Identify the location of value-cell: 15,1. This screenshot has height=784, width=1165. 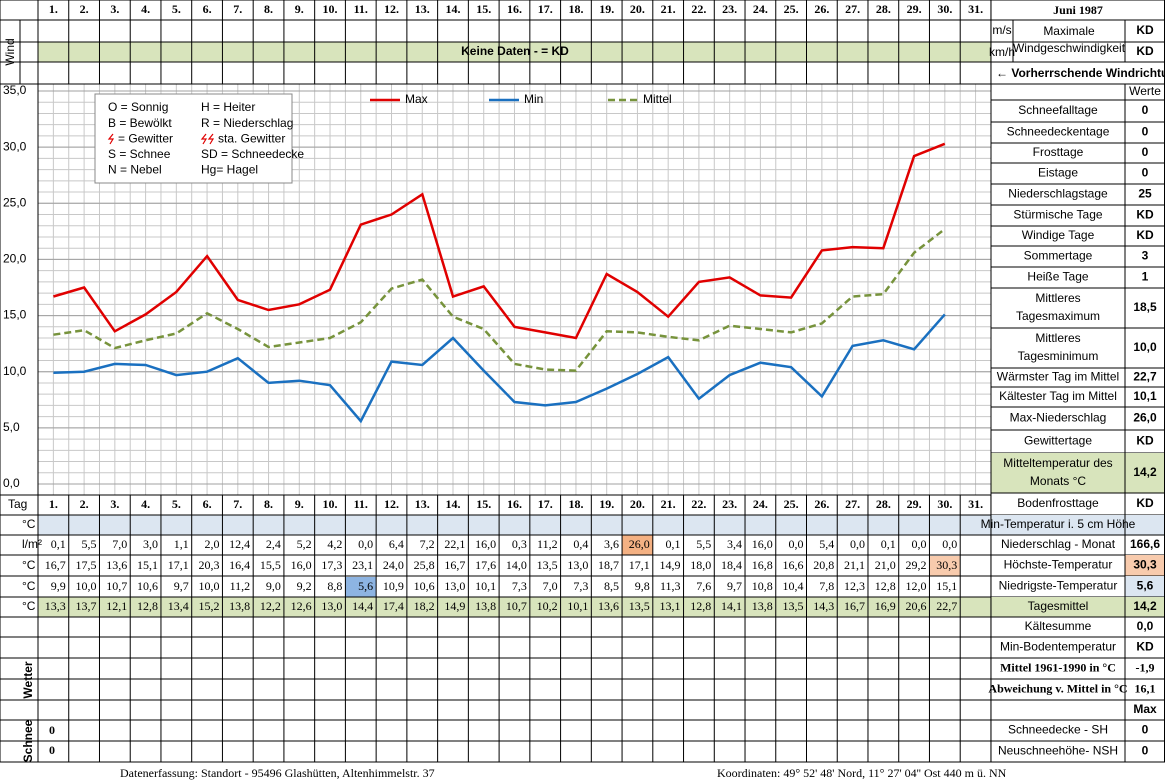
(147, 565).